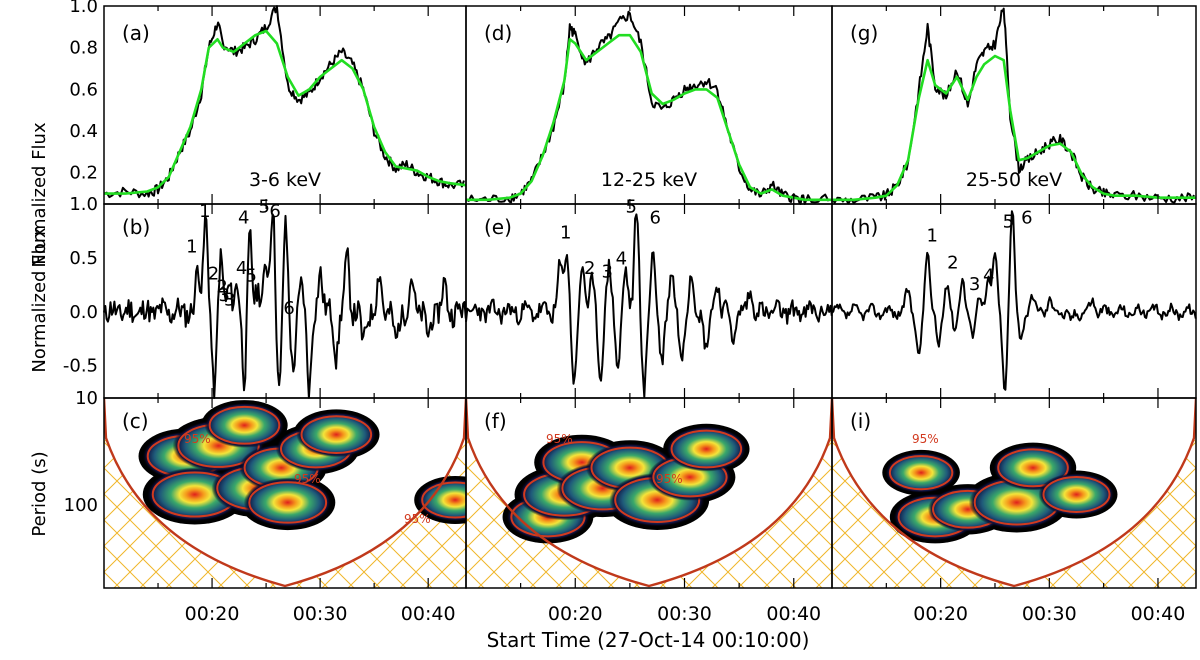  What do you see at coordinates (495, 421) in the screenshot?
I see `panel-label-f: (f)` at bounding box center [495, 421].